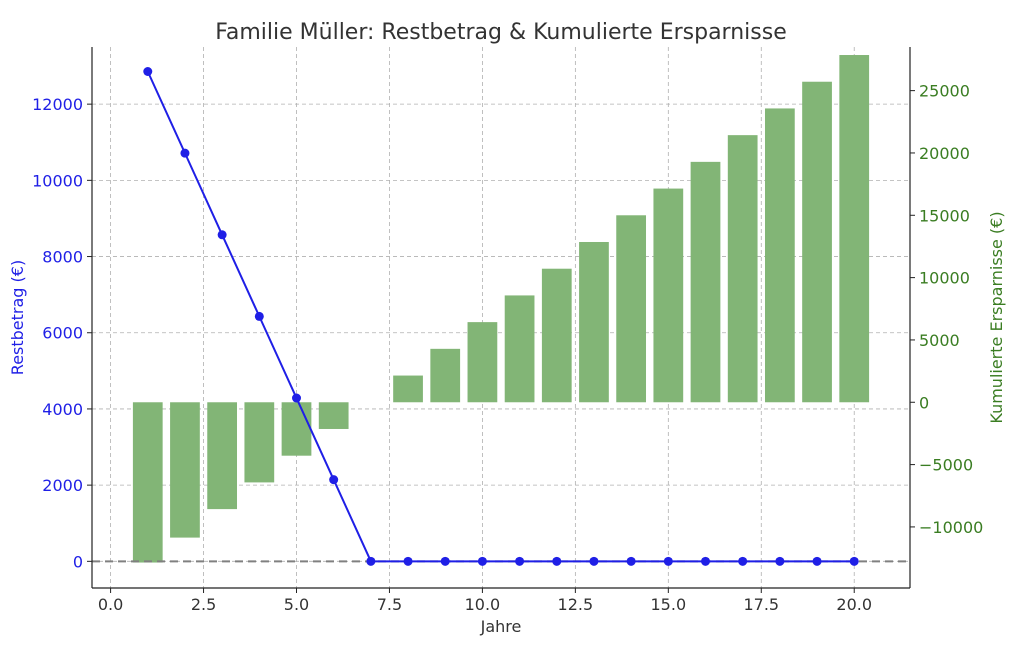  I want to click on x-tick-label-0: 0.0, so click(110, 604).